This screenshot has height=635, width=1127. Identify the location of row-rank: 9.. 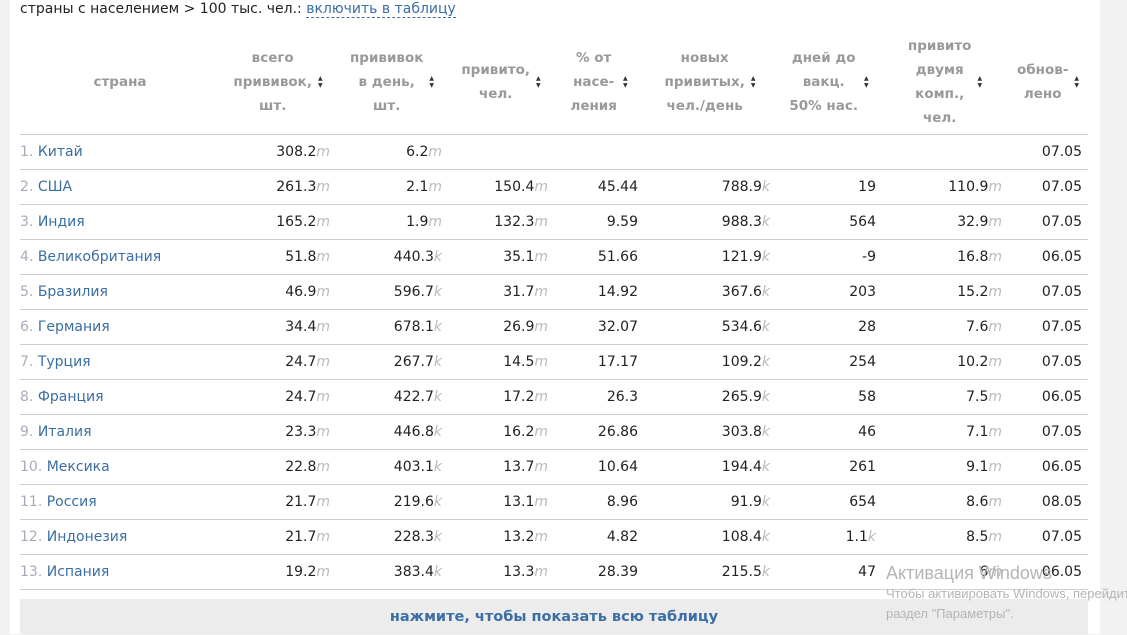
(27, 432).